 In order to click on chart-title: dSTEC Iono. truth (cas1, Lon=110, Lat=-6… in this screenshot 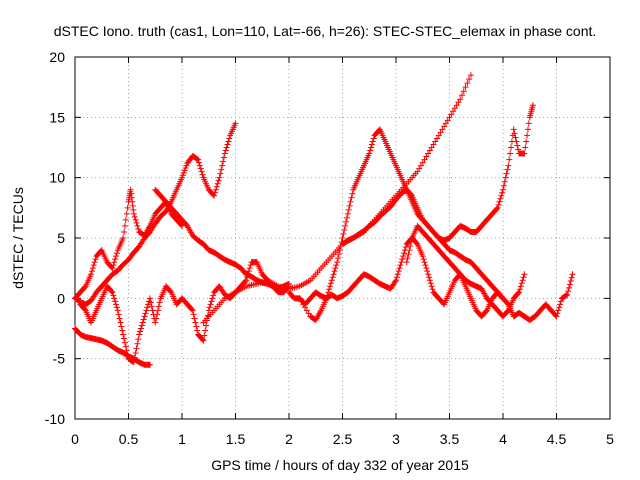, I will do `click(325, 31)`.